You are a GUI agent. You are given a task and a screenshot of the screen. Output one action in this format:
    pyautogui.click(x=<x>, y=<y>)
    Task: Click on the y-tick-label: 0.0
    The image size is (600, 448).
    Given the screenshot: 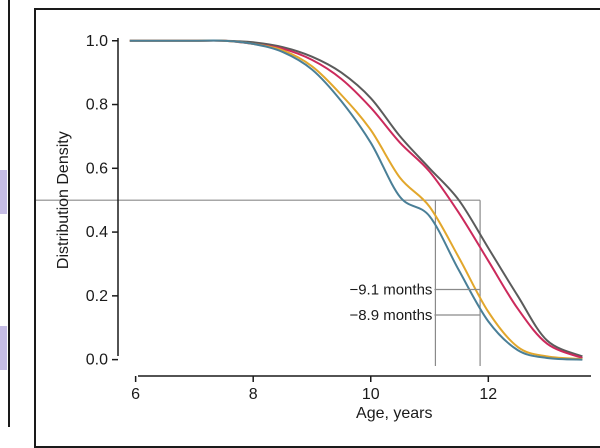 What is the action you would take?
    pyautogui.click(x=97, y=360)
    